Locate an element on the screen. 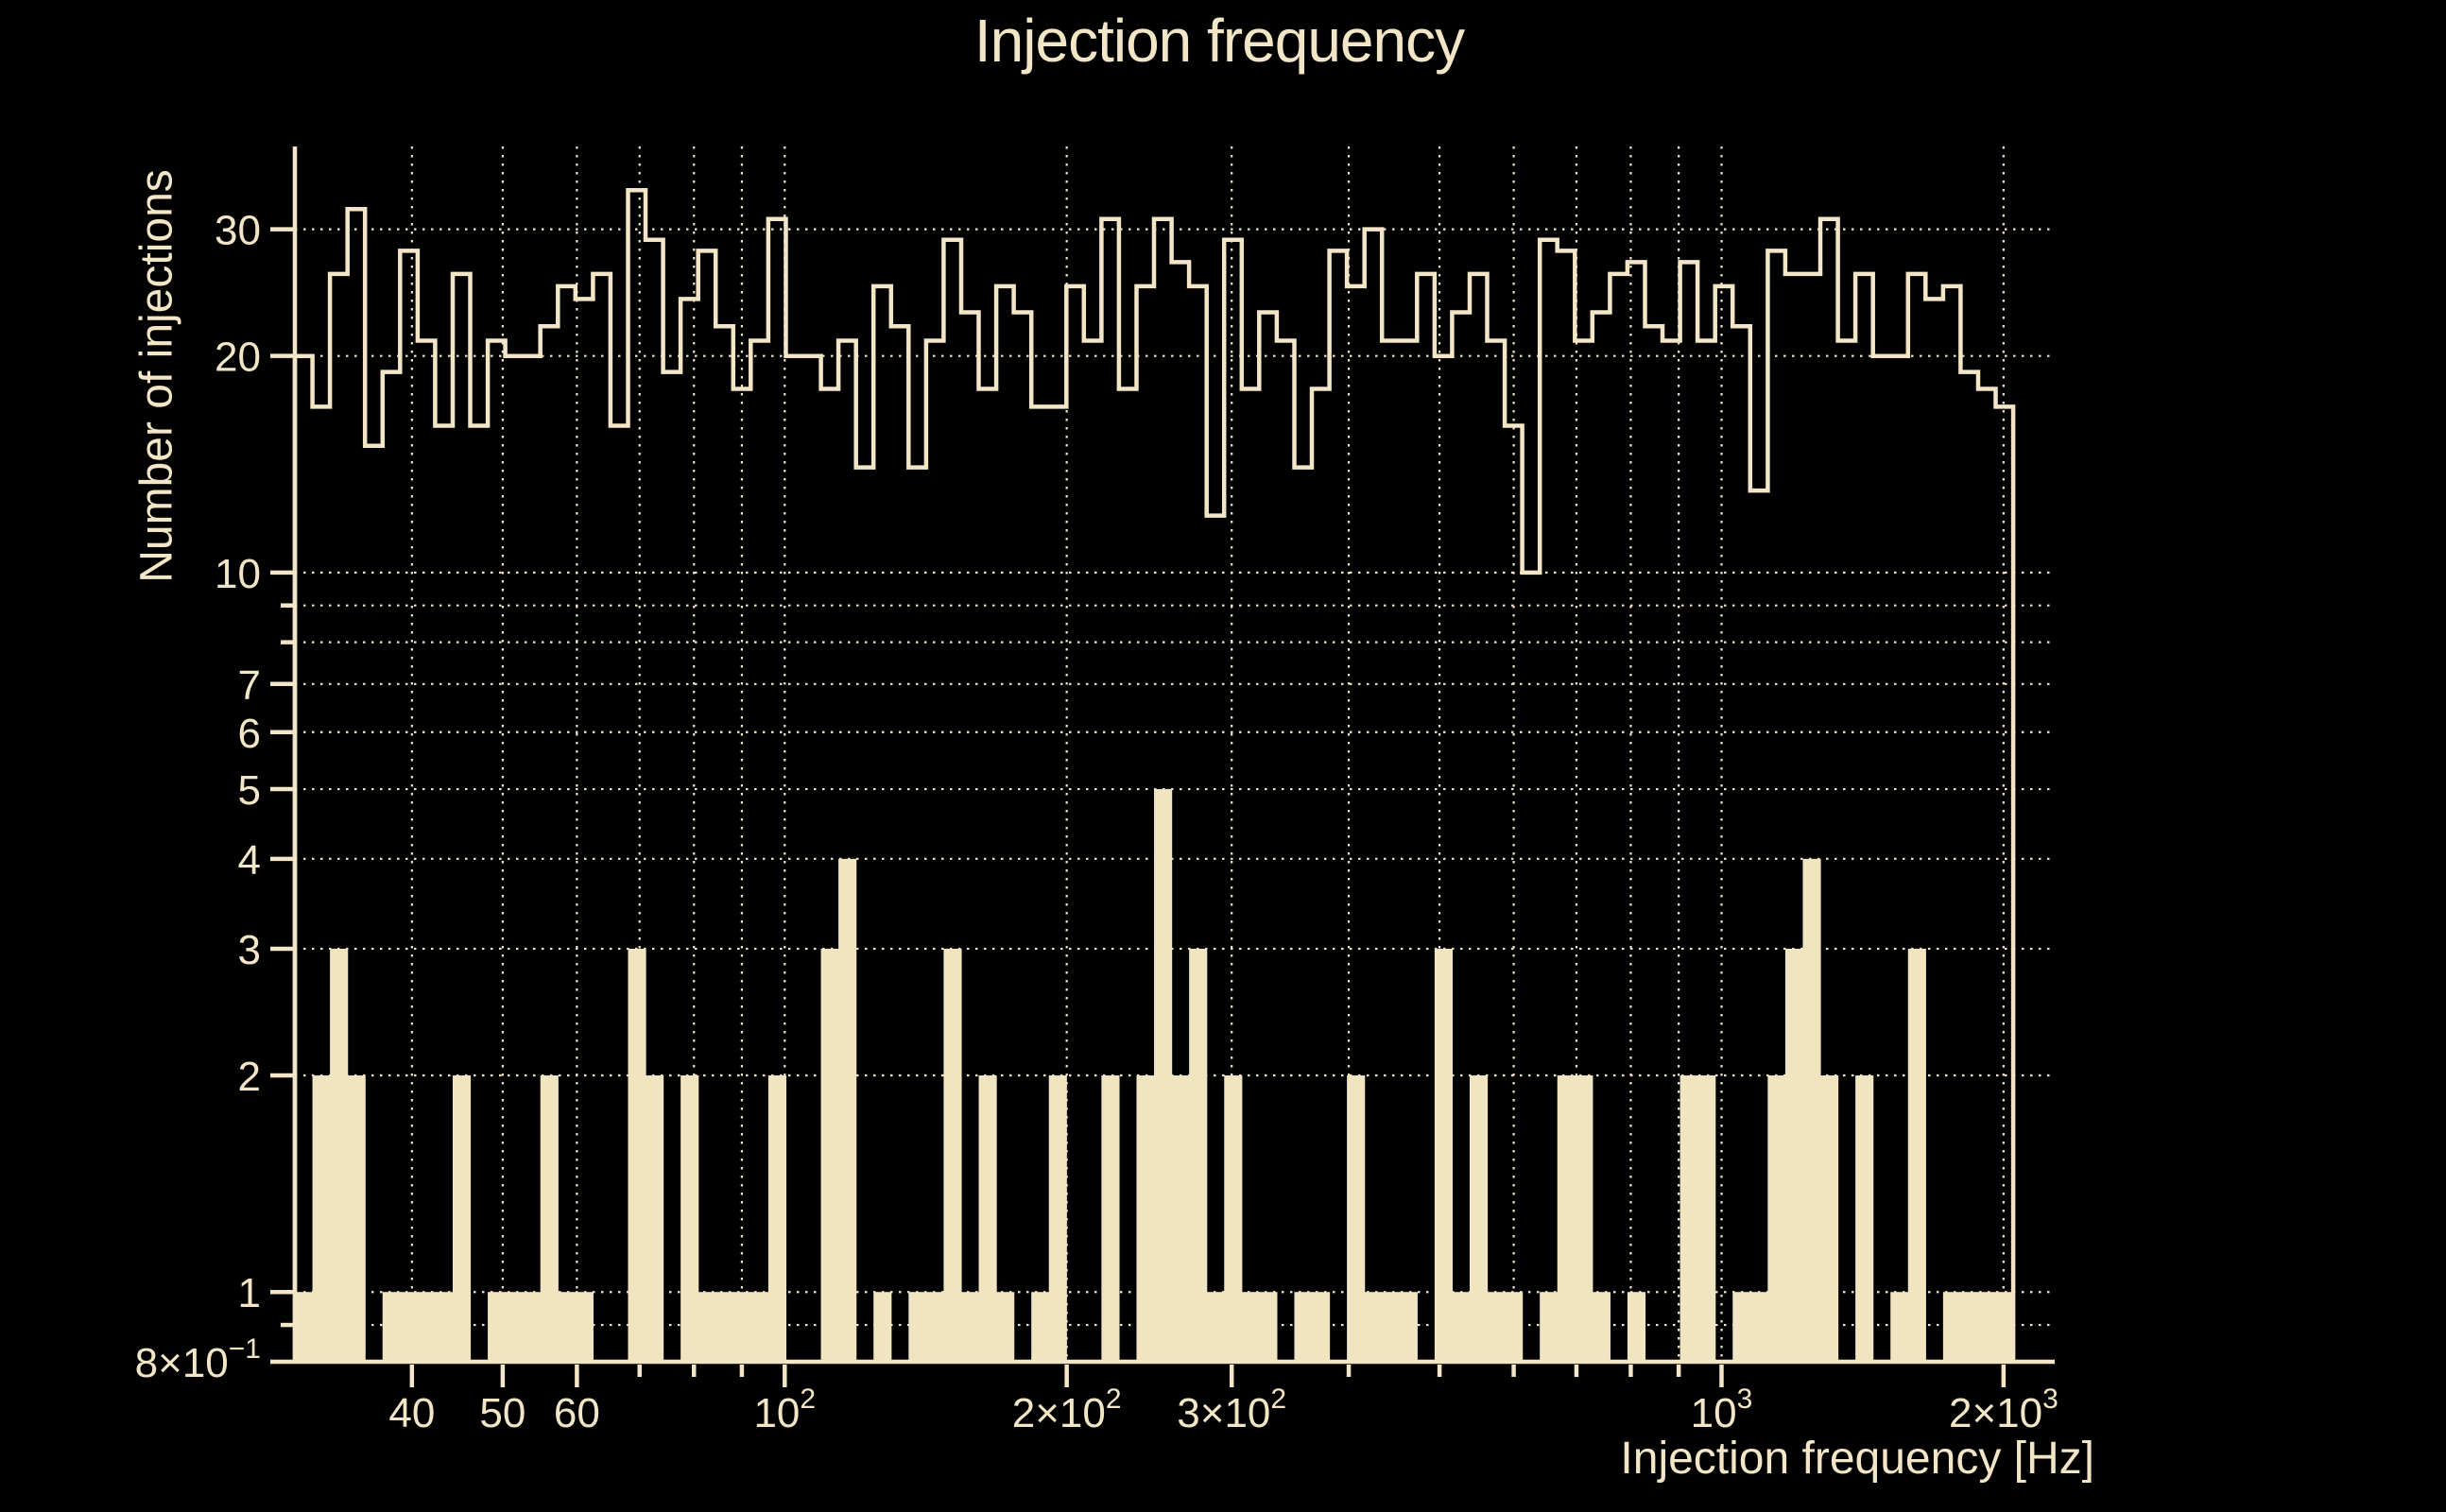 This screenshot has height=1512, width=2446. x-tick-label: 10³ is located at coordinates (1722, 1409).